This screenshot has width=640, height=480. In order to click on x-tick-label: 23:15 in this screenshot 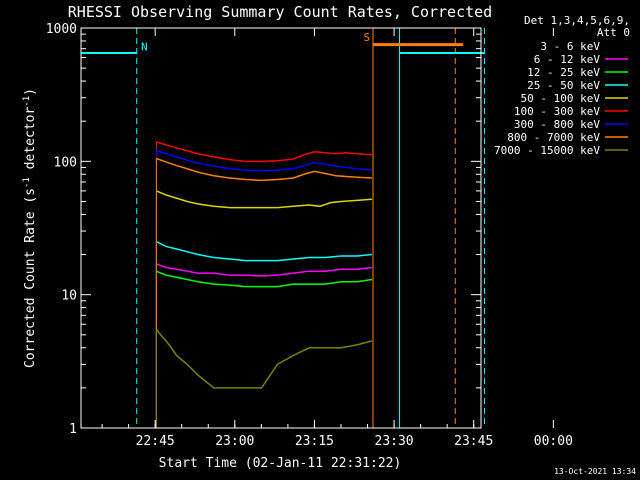, I will do `click(314, 441)`.